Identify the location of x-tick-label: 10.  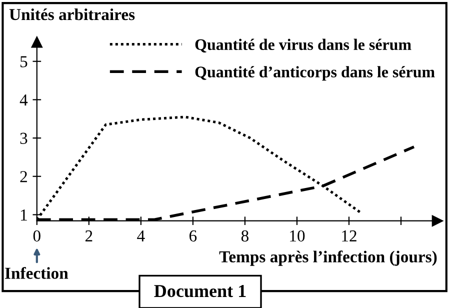
(297, 236).